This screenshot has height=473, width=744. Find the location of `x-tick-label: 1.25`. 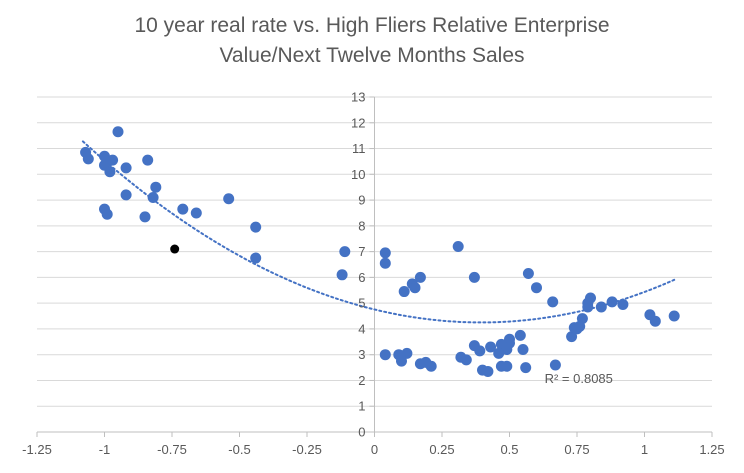

x-tick-label: 1.25 is located at coordinates (711, 449).